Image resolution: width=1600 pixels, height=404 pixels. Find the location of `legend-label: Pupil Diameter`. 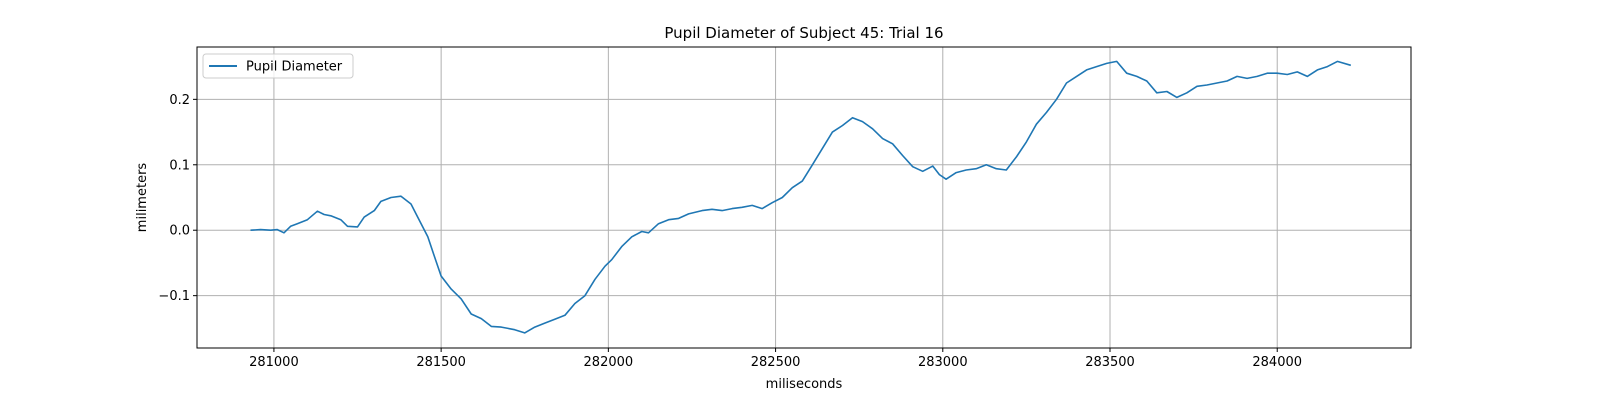

legend-label: Pupil Diameter is located at coordinates (294, 67).